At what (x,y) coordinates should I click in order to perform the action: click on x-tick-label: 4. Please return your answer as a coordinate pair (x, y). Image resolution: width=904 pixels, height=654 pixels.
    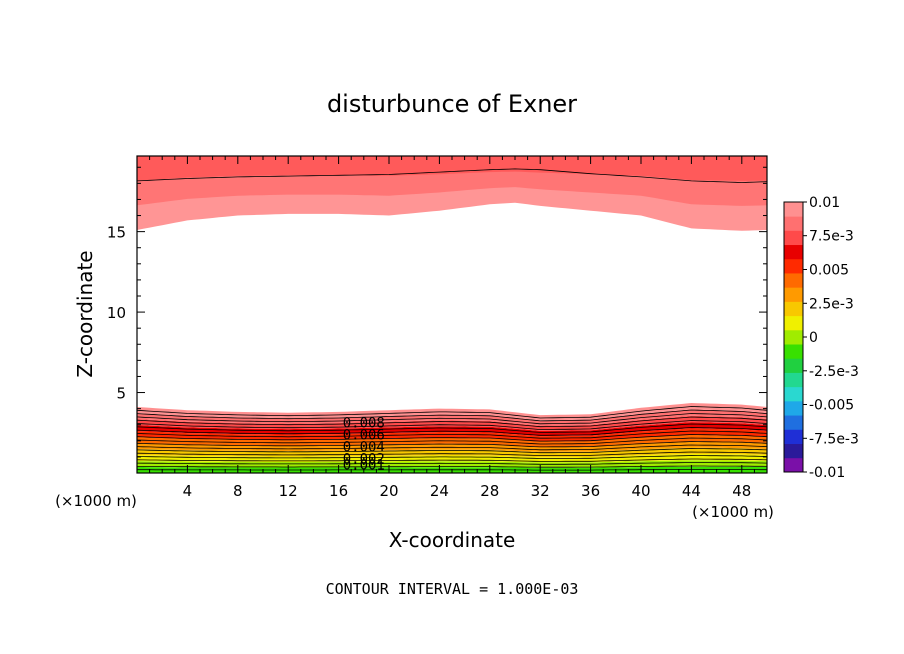
    Looking at the image, I should click on (188, 491).